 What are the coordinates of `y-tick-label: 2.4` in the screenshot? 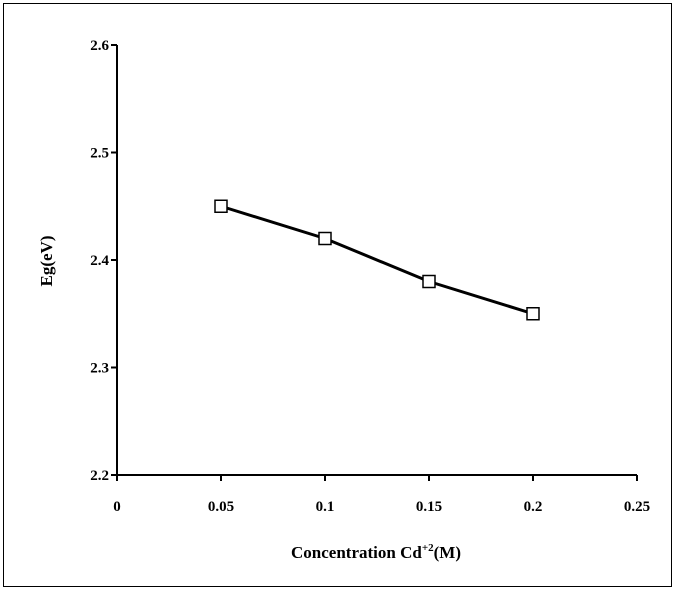 It's located at (99, 261).